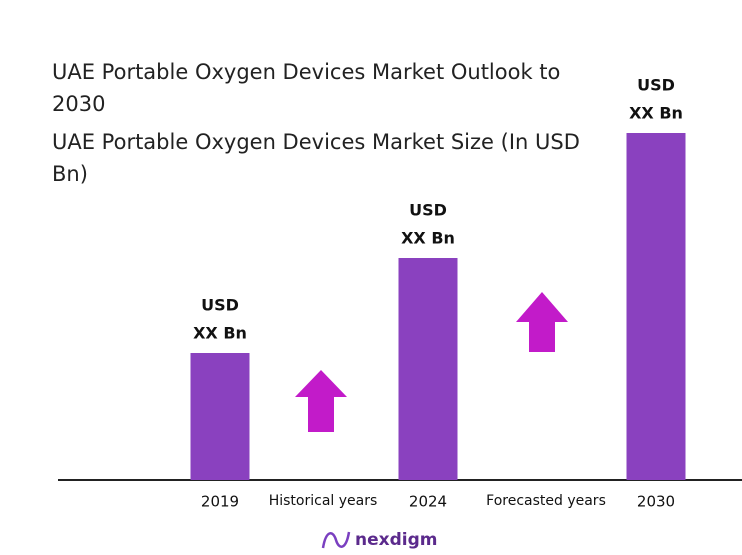 This screenshot has width=742, height=555. Describe the element at coordinates (656, 502) in the screenshot. I see `x-tick-label: 2030` at that location.